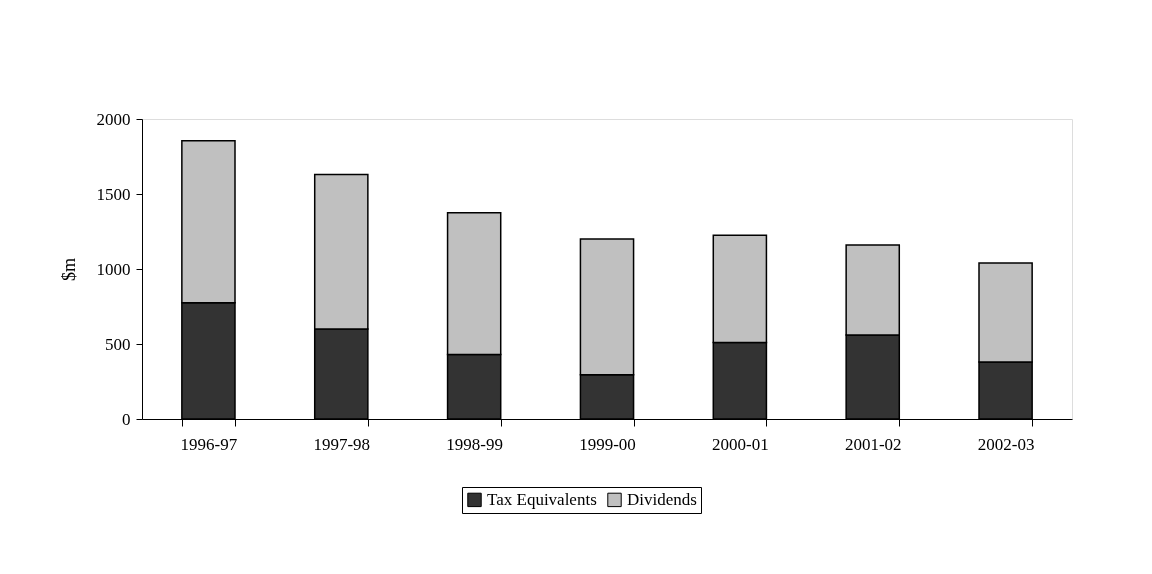 The height and width of the screenshot is (574, 1152). What do you see at coordinates (740, 444) in the screenshot?
I see `x-tick-label: 2000-01` at bounding box center [740, 444].